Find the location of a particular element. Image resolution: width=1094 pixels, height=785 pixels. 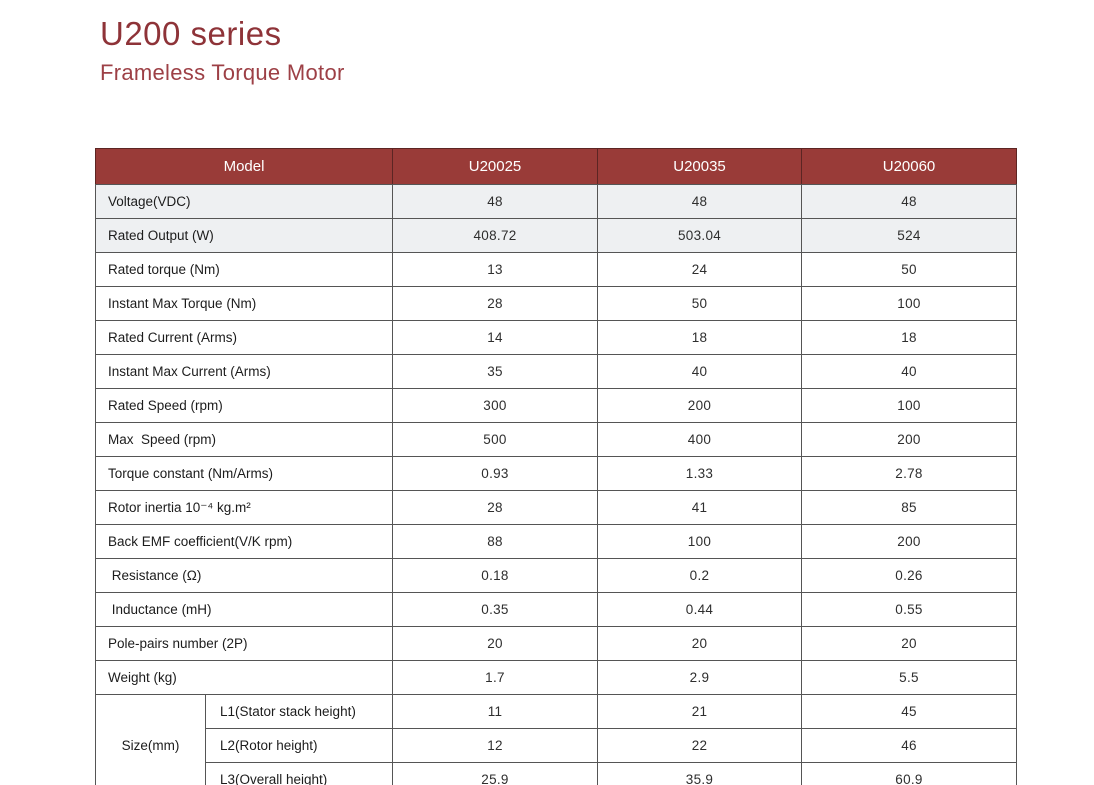

table-row: Size(mm) L1(Stator stack height) 11 21 45 is located at coordinates (556, 739).